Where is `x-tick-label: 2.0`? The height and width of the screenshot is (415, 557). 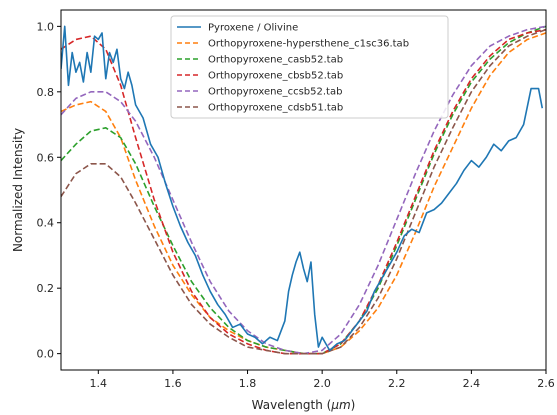
x-tick-label: 2.0 is located at coordinates (322, 383).